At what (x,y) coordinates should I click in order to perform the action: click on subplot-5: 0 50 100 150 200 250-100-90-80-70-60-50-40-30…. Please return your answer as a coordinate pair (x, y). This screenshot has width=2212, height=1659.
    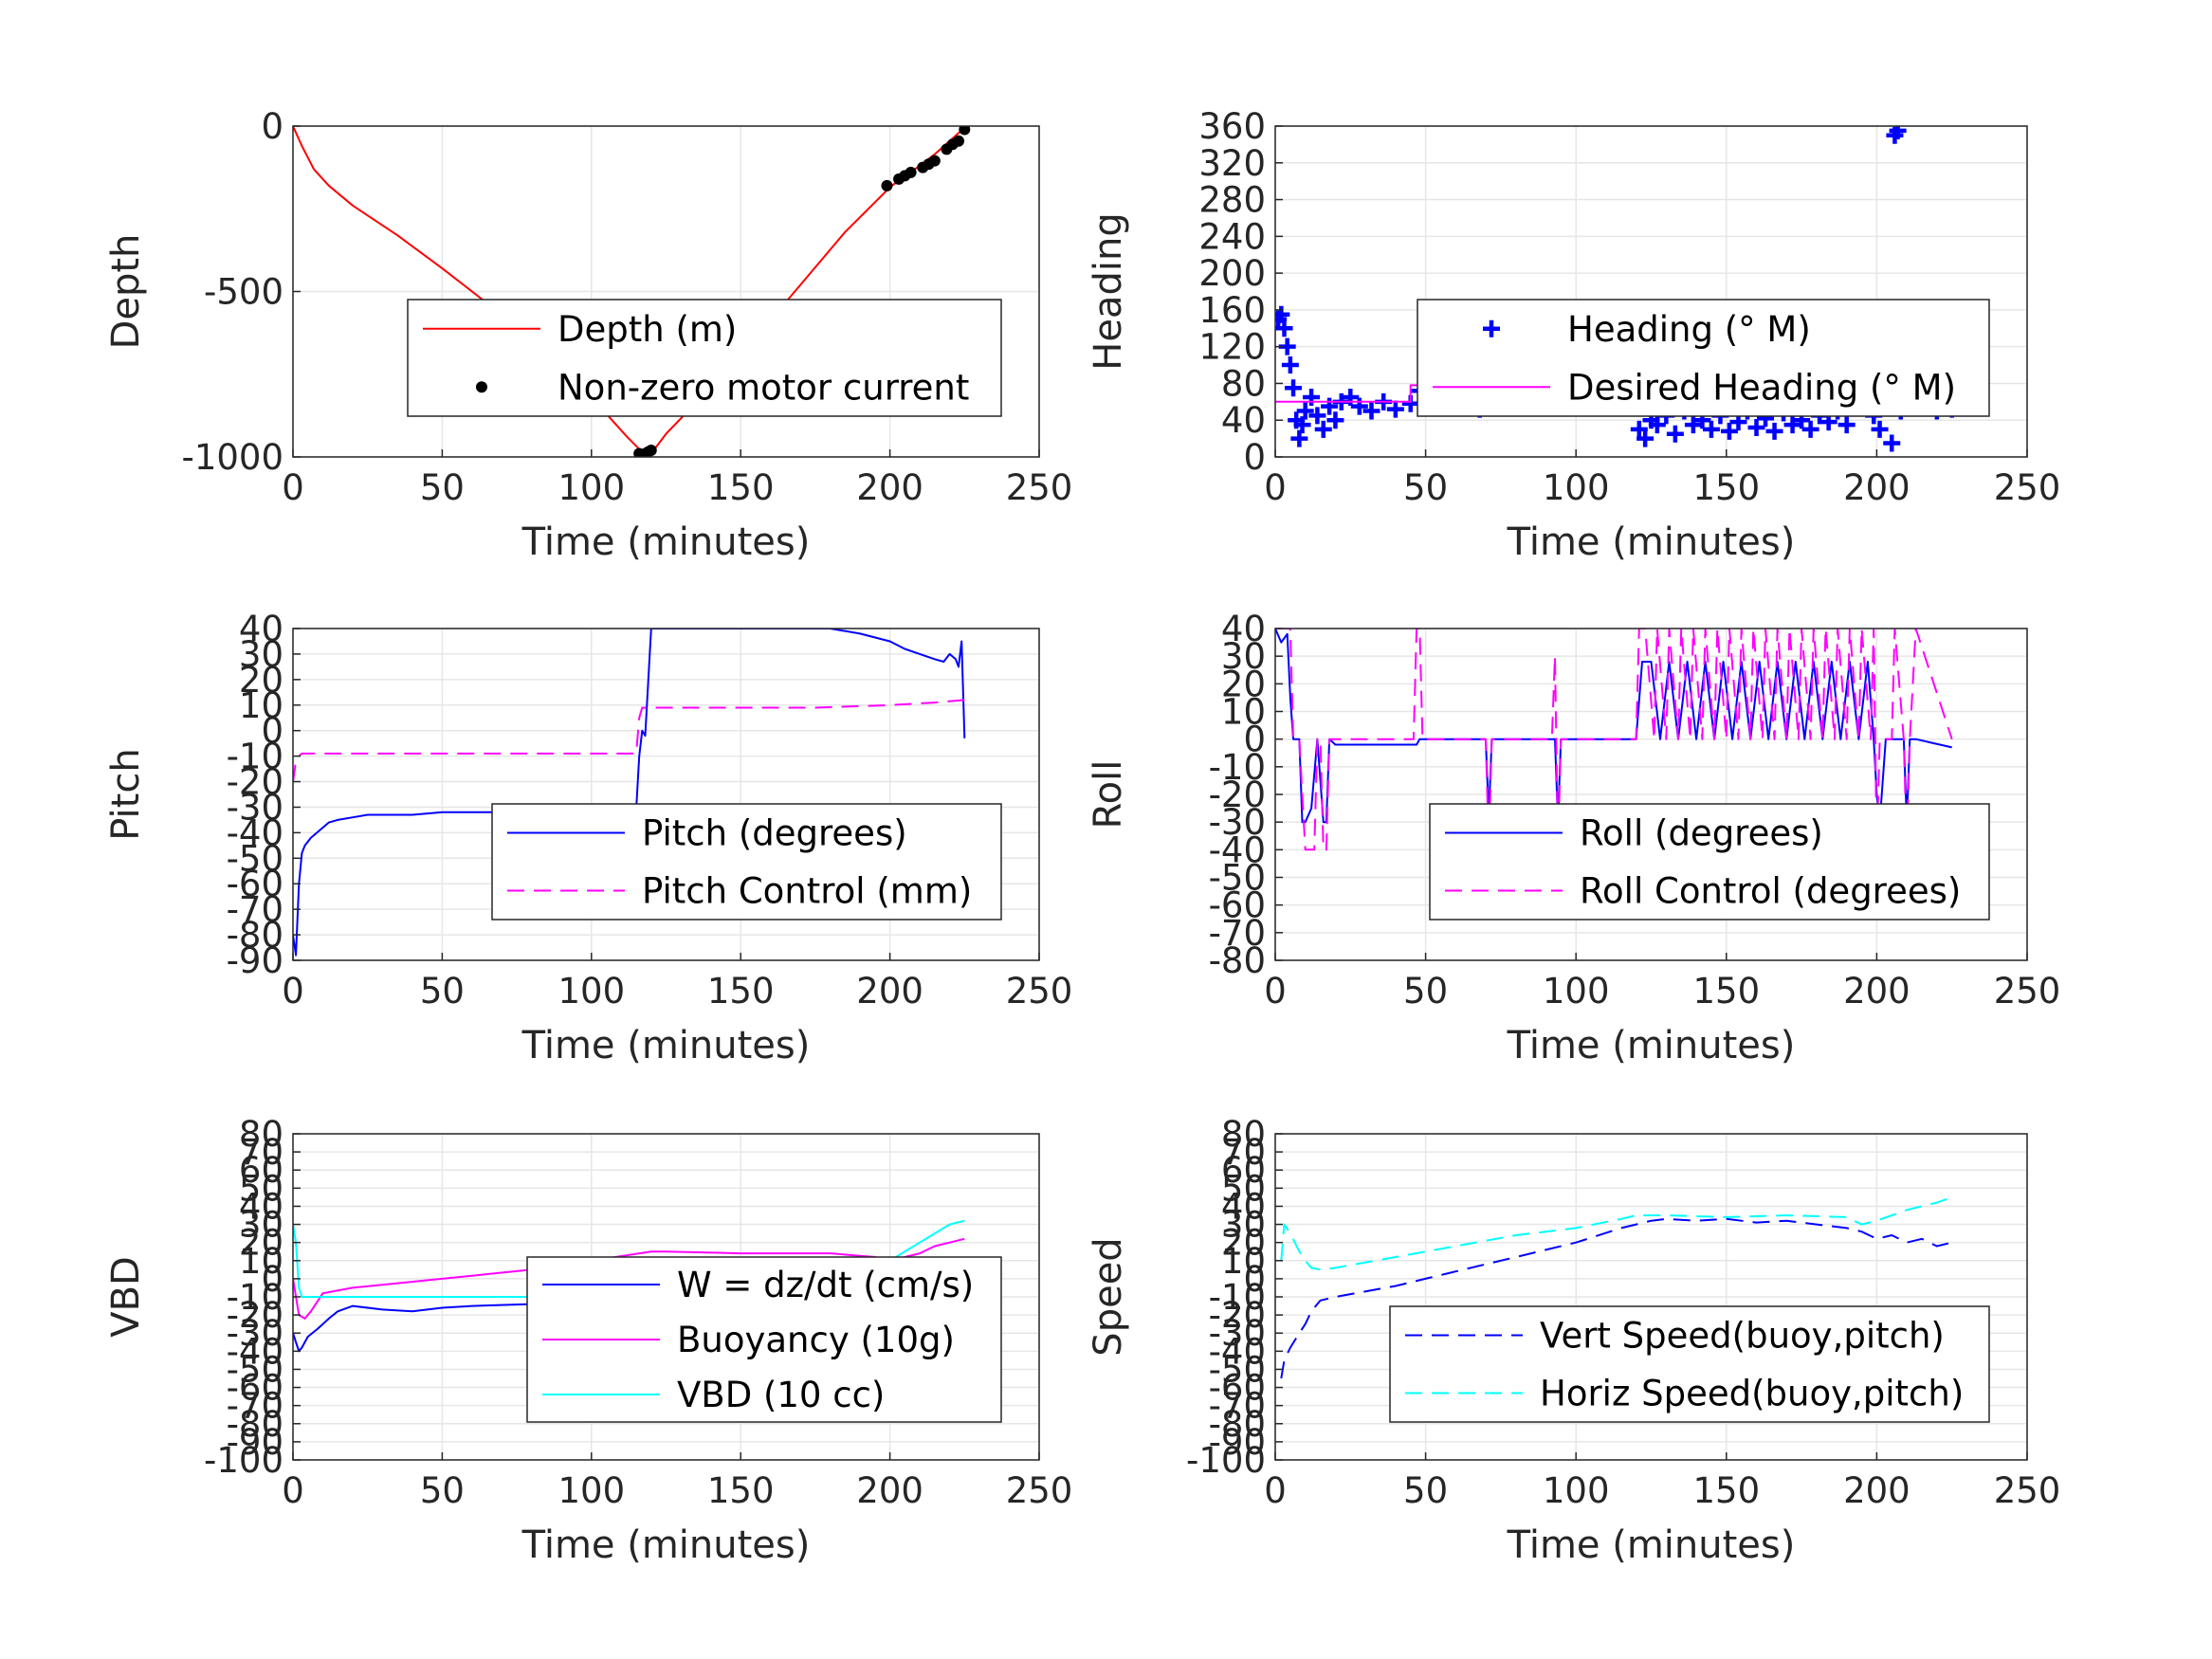
    Looking at the image, I should click on (588, 1340).